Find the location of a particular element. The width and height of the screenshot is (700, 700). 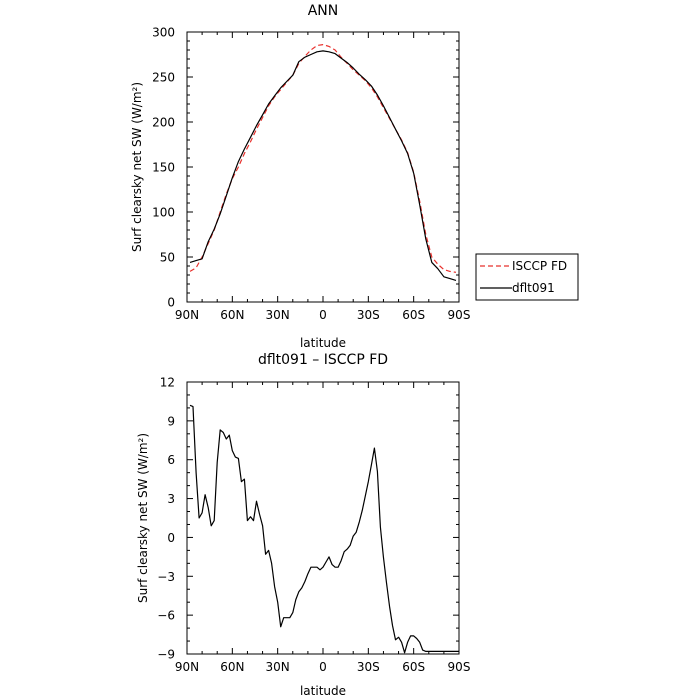

top-series-group is located at coordinates (323, 162).